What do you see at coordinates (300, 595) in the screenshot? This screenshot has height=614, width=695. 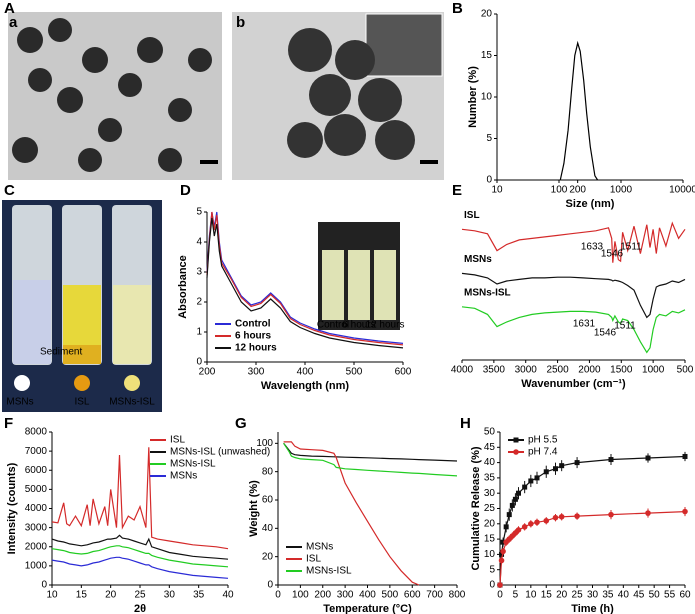 I see `x-tick-label: 100` at bounding box center [300, 595].